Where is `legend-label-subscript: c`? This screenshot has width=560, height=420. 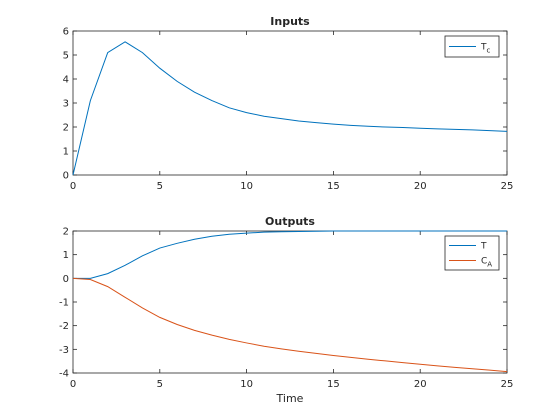 legend-label-subscript: c is located at coordinates (489, 51).